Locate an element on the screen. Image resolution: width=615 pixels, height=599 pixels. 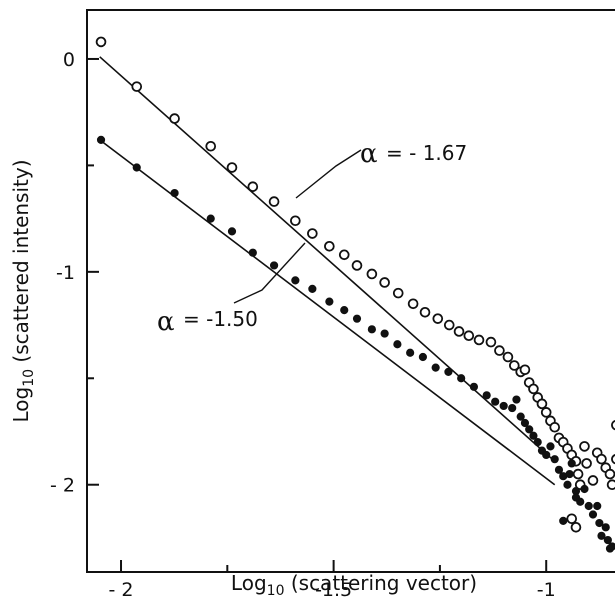
annotation-lower-label: = -1.50 is located at coordinates (220, 319).